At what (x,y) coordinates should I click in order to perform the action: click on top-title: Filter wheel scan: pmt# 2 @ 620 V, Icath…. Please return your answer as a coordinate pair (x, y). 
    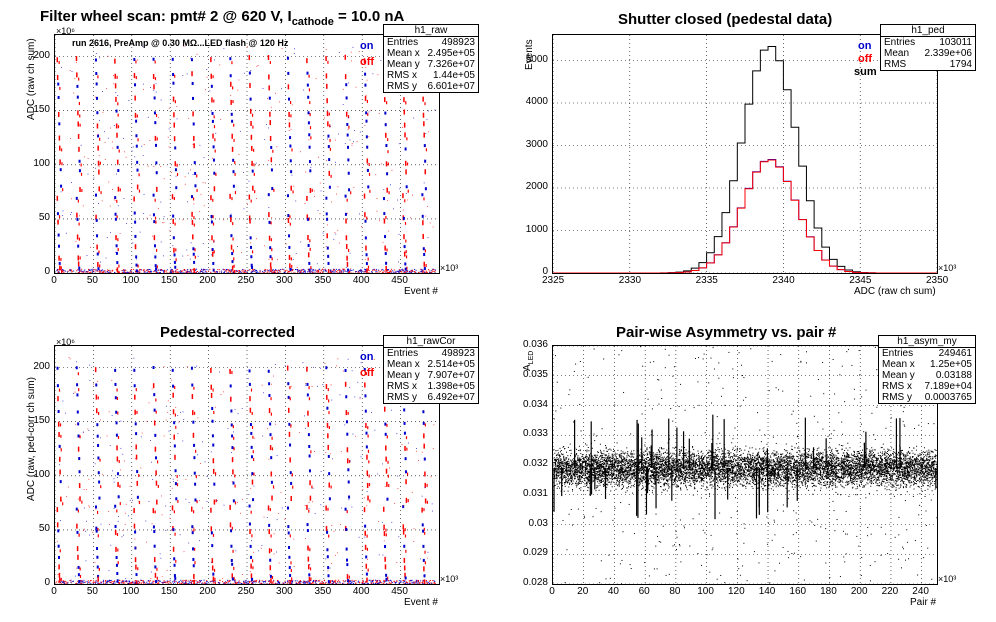
    Looking at the image, I should click on (222, 18).